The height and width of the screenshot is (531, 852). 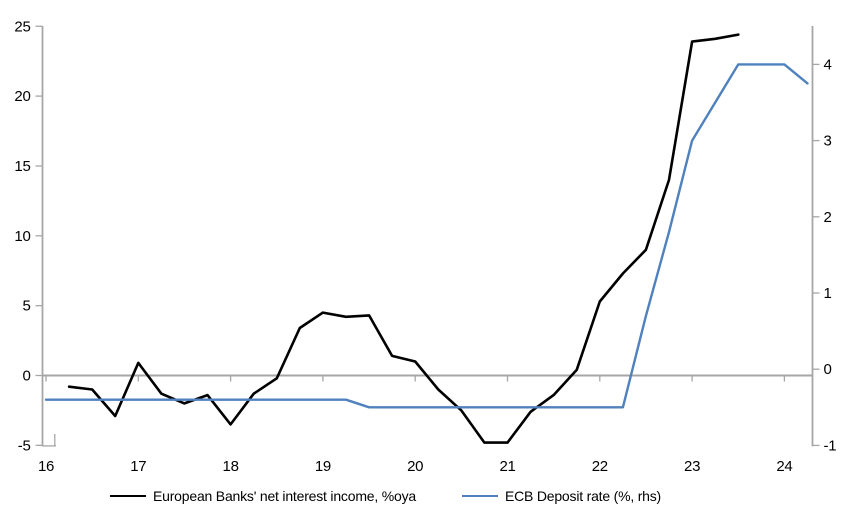 What do you see at coordinates (828, 293) in the screenshot?
I see `svg-text: 1` at bounding box center [828, 293].